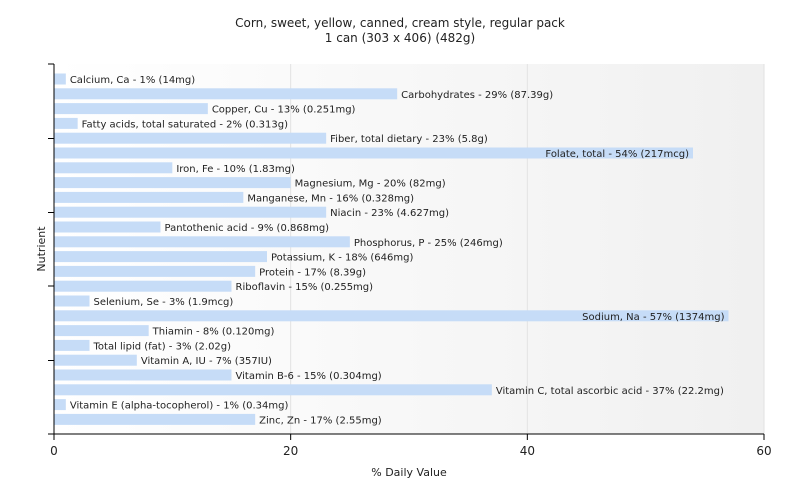 The image size is (800, 500). What do you see at coordinates (213, 332) in the screenshot?
I see `bar-label: Thiamin - 8% (0.120mg)` at bounding box center [213, 332].